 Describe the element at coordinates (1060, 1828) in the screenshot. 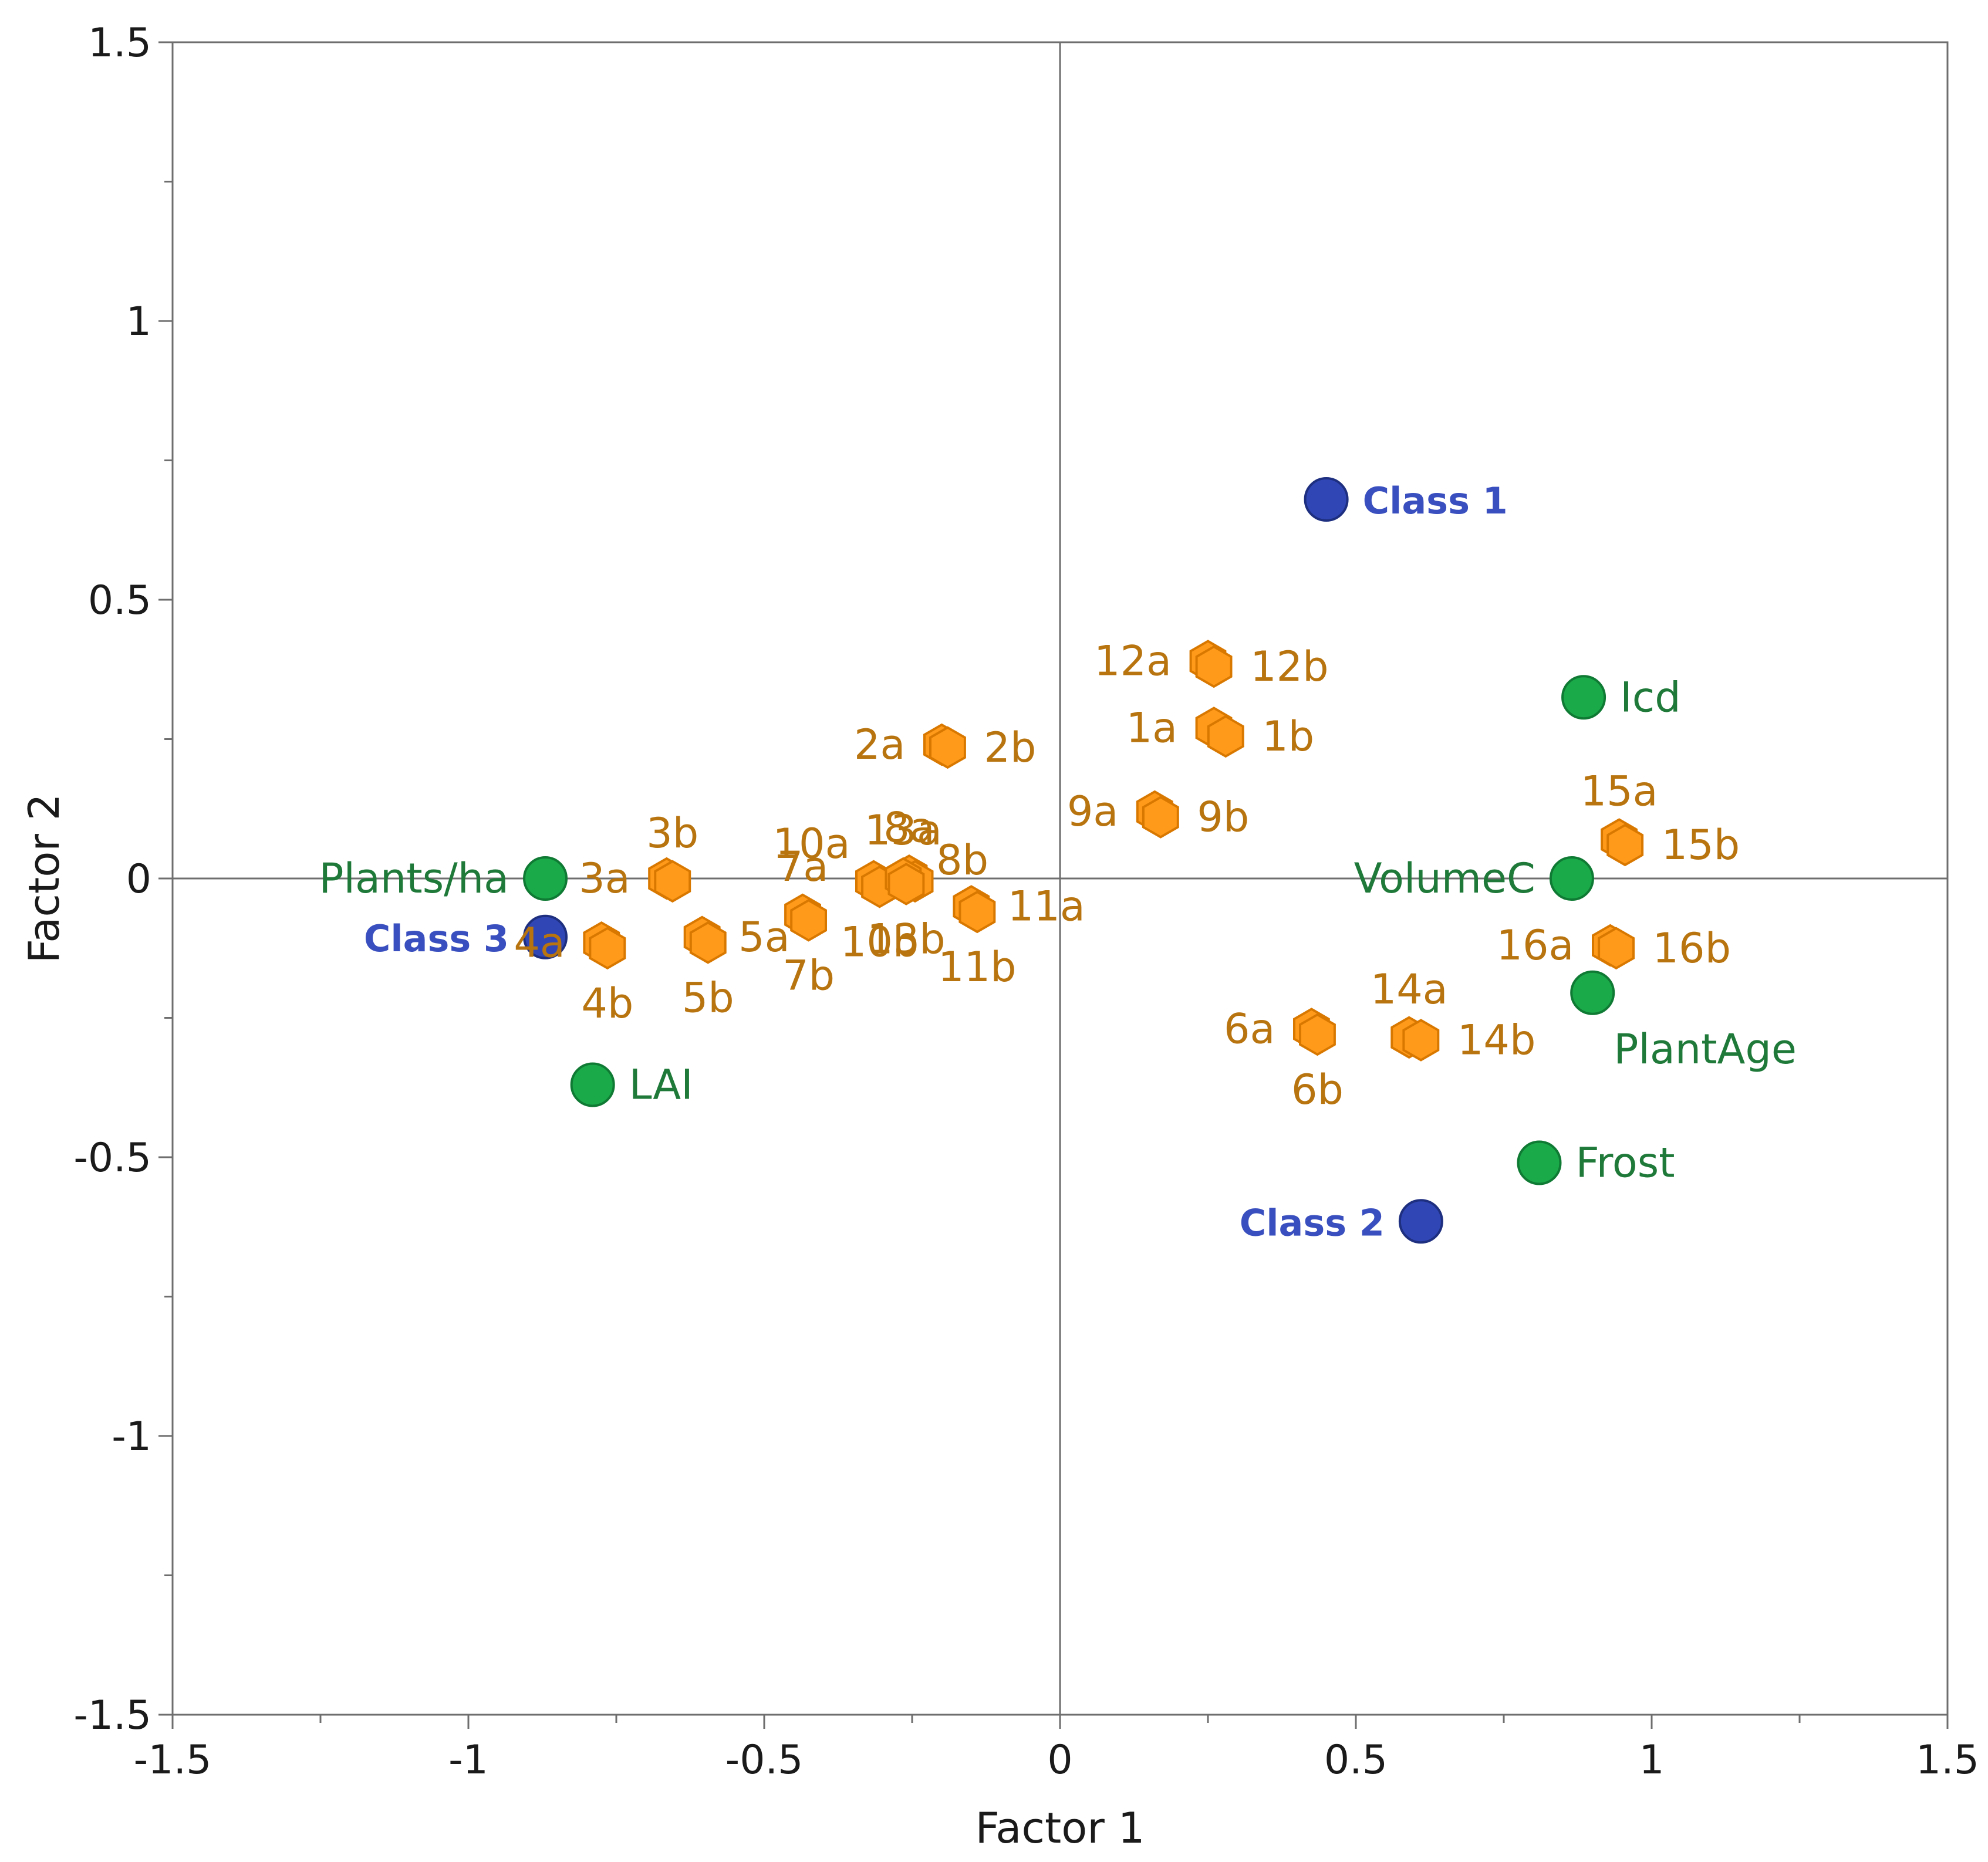

I see `x-axis-title: Factor 1` at that location.